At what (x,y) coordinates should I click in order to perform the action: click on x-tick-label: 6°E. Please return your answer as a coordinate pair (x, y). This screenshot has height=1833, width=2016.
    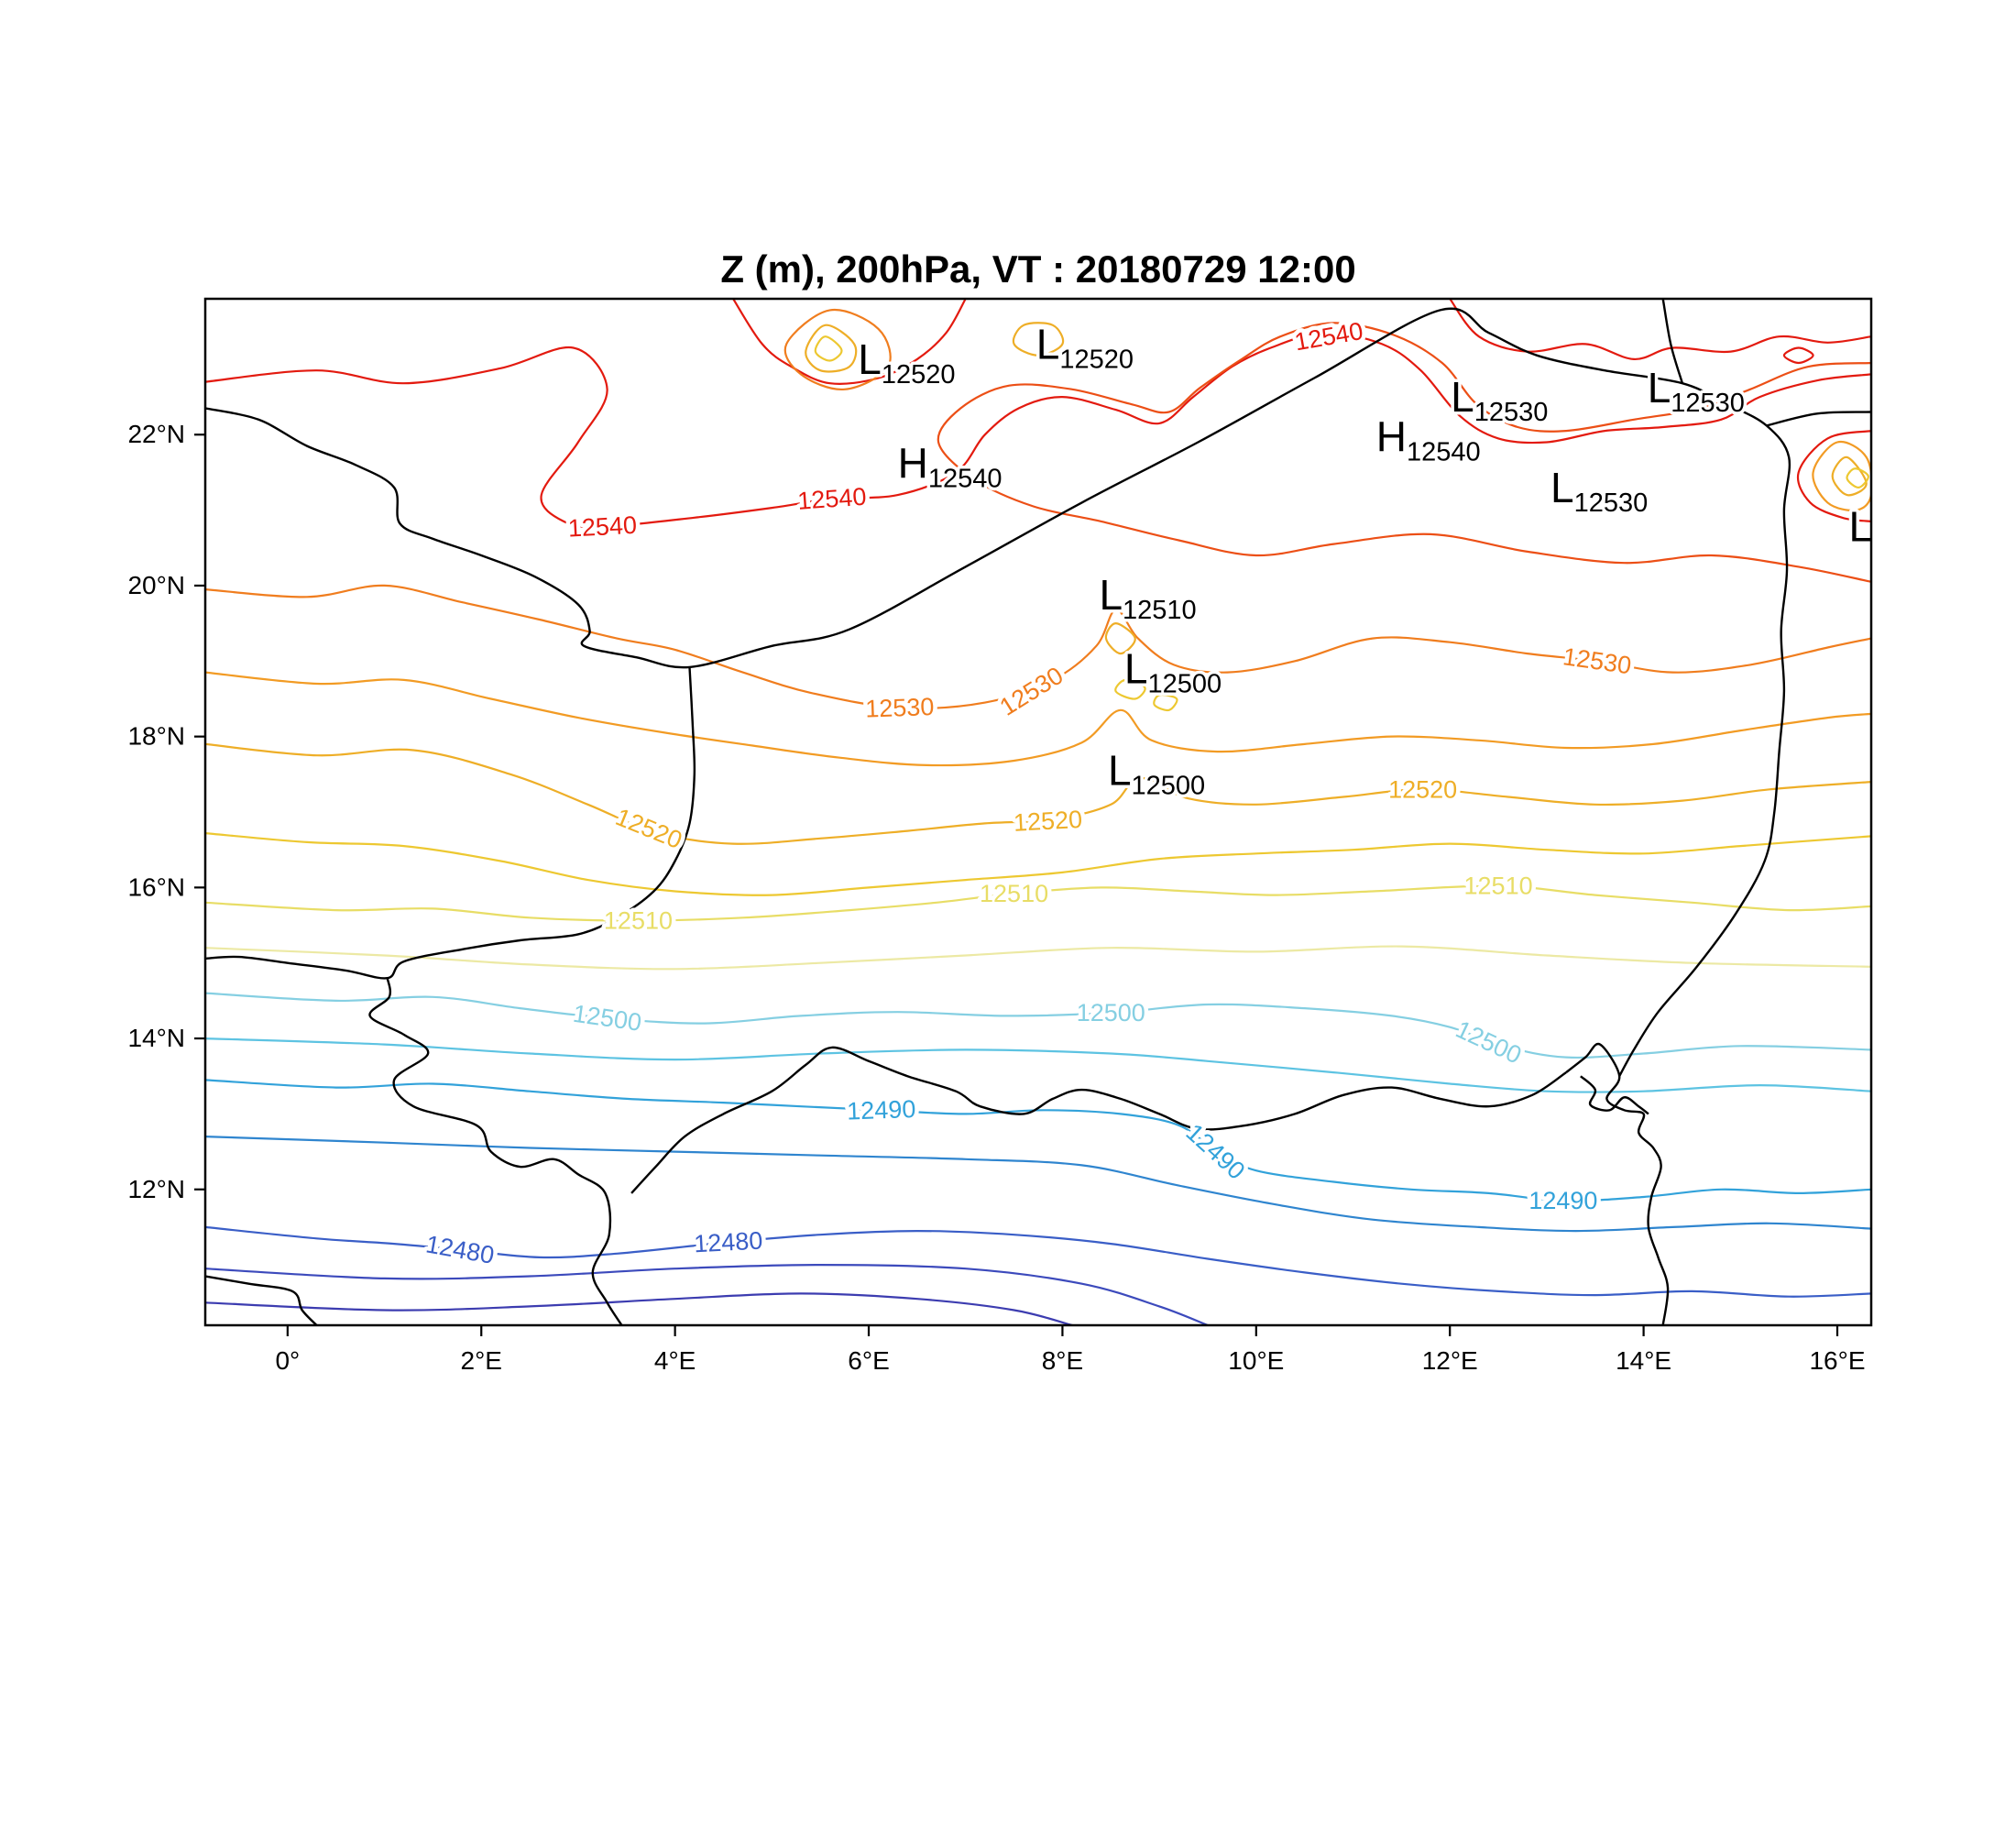
    Looking at the image, I should click on (868, 1360).